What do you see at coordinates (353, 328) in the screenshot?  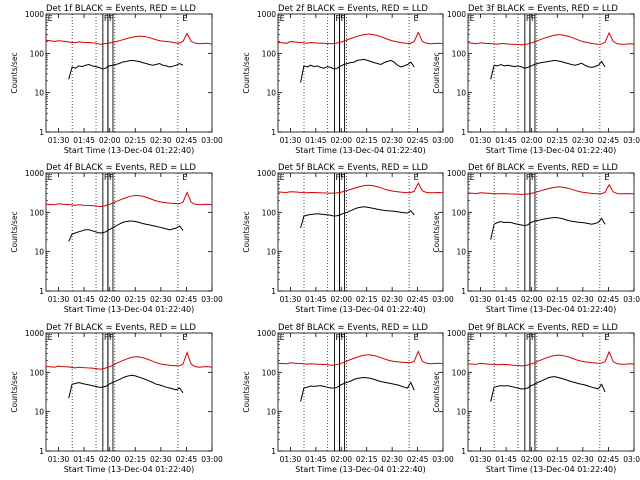 I see `panel-title: Det 8f BLACK = Events, RED = LLD` at bounding box center [353, 328].